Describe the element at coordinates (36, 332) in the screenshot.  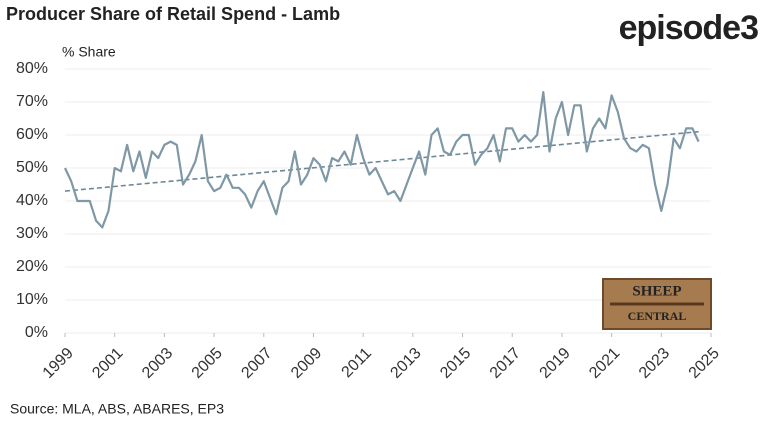
I see `y-tick-label: 0%` at that location.